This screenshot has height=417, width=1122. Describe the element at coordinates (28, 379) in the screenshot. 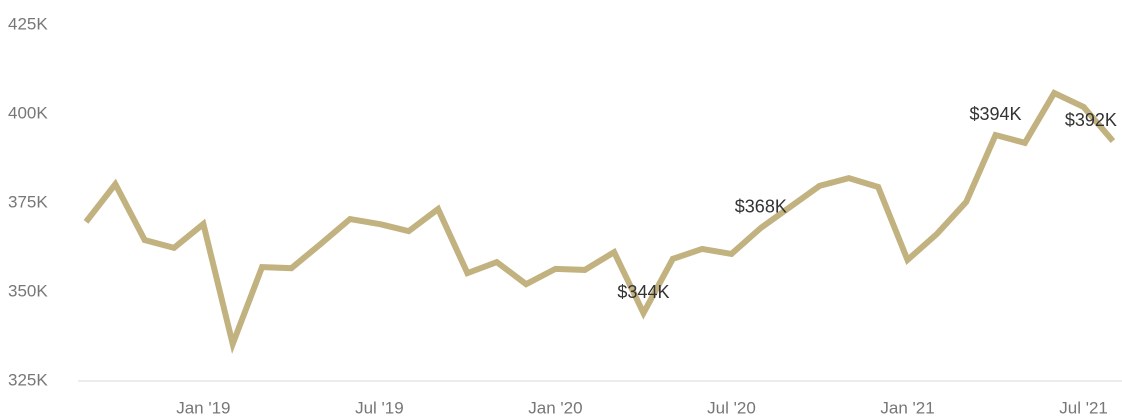

I see `y-tick-label: 325K` at that location.